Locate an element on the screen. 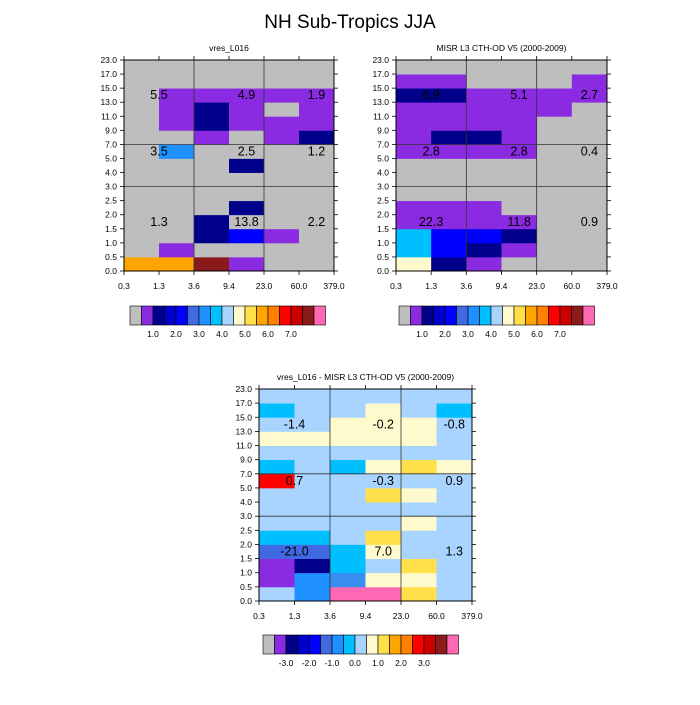 This screenshot has width=700, height=705. colorbar-label: 6.0 is located at coordinates (268, 334).